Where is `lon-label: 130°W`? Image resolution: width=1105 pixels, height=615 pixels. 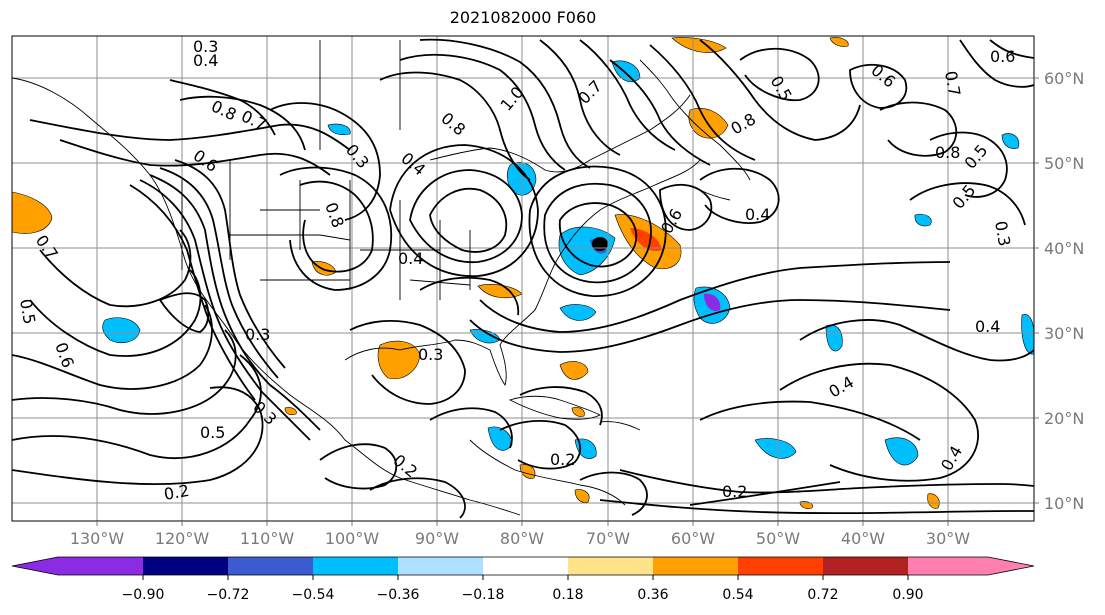 lon-label: 130°W is located at coordinates (97, 538).